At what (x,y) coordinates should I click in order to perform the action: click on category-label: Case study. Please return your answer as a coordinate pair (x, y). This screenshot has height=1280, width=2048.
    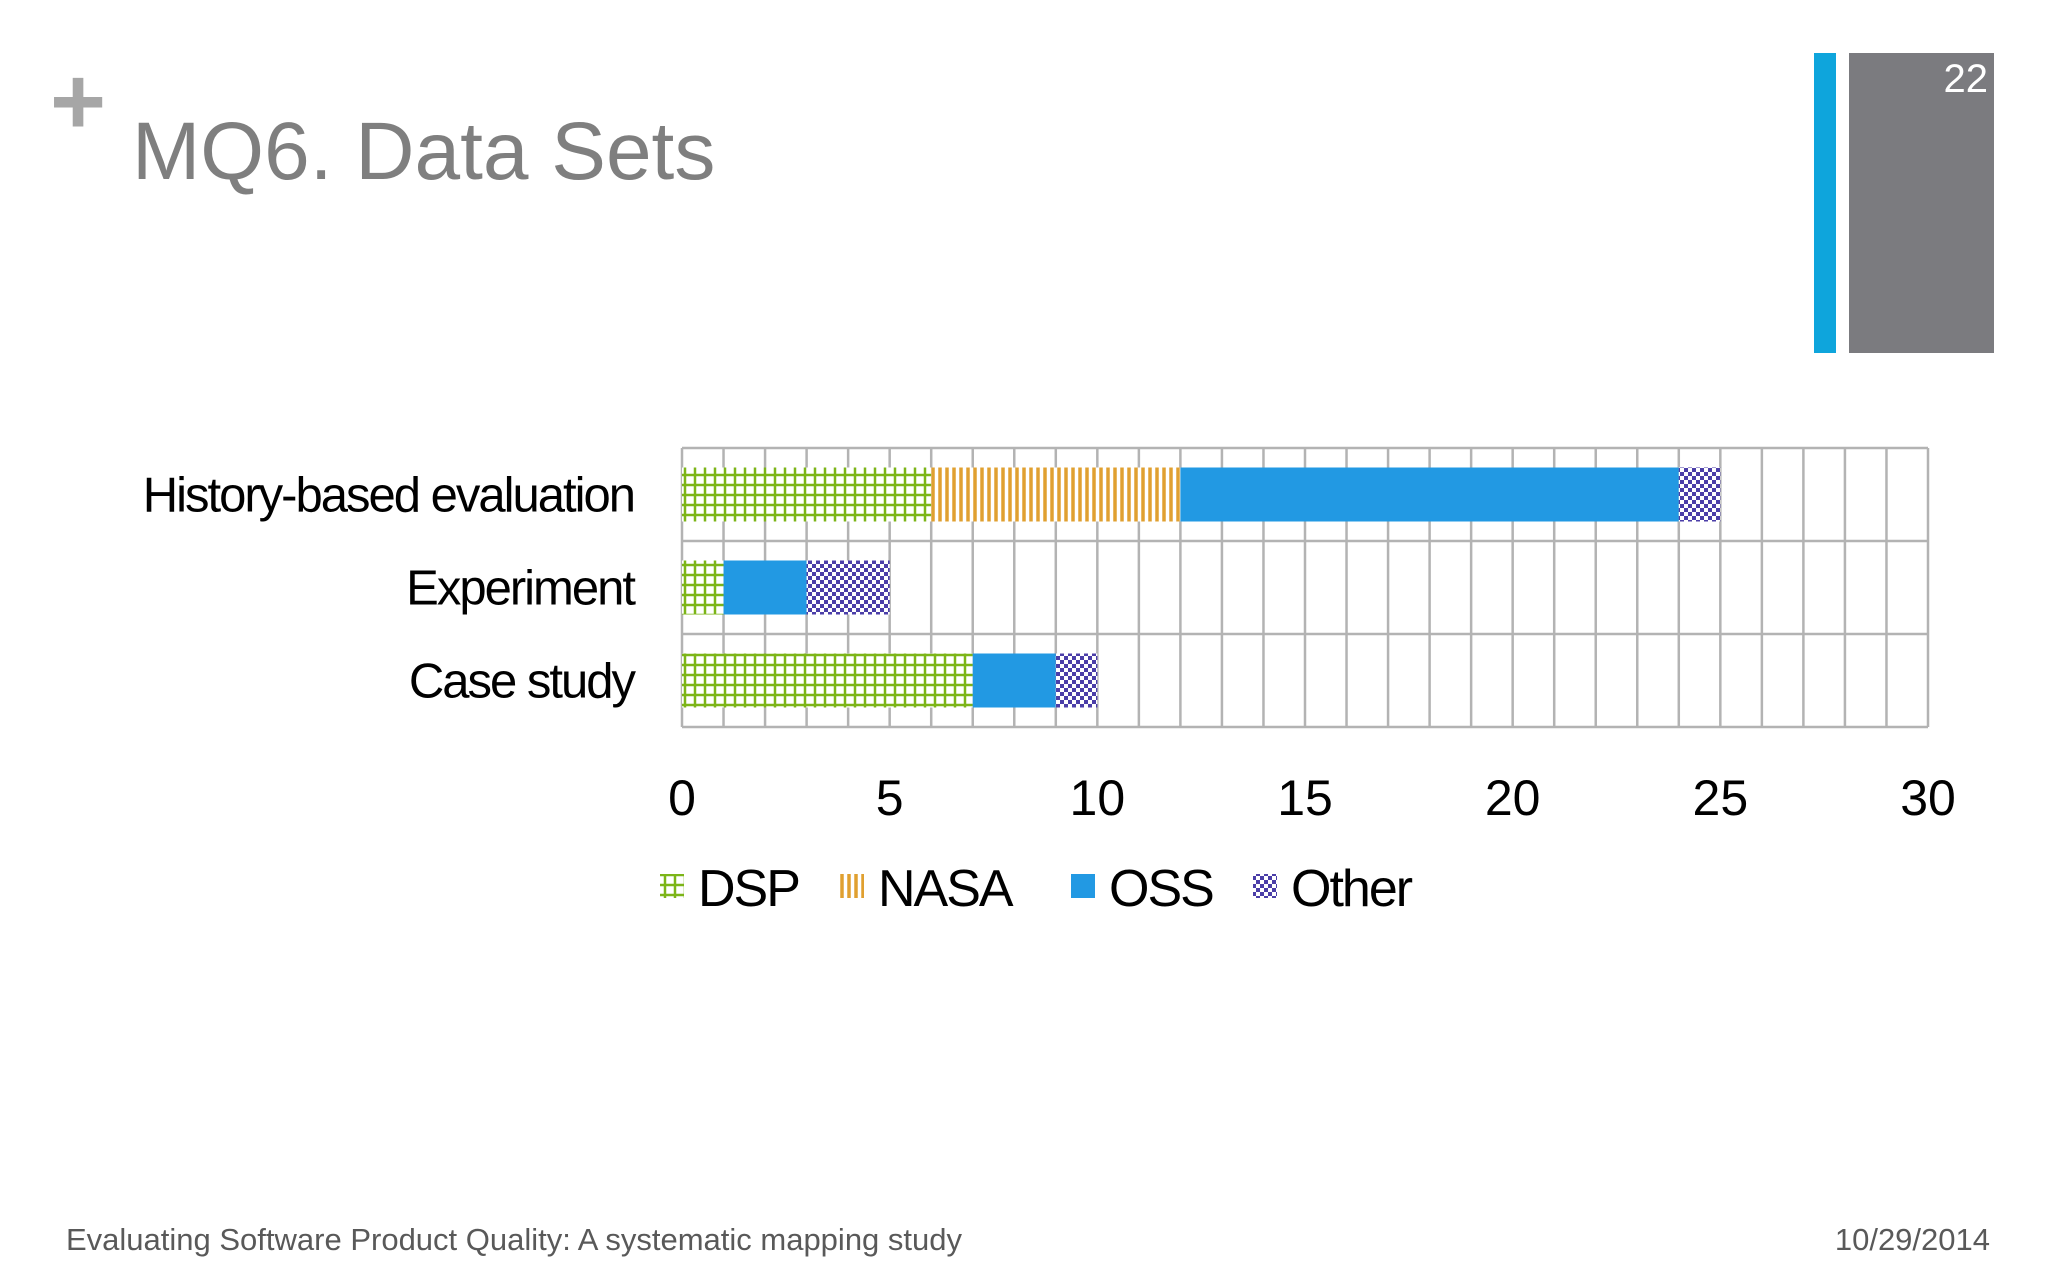
    Looking at the image, I should click on (523, 682).